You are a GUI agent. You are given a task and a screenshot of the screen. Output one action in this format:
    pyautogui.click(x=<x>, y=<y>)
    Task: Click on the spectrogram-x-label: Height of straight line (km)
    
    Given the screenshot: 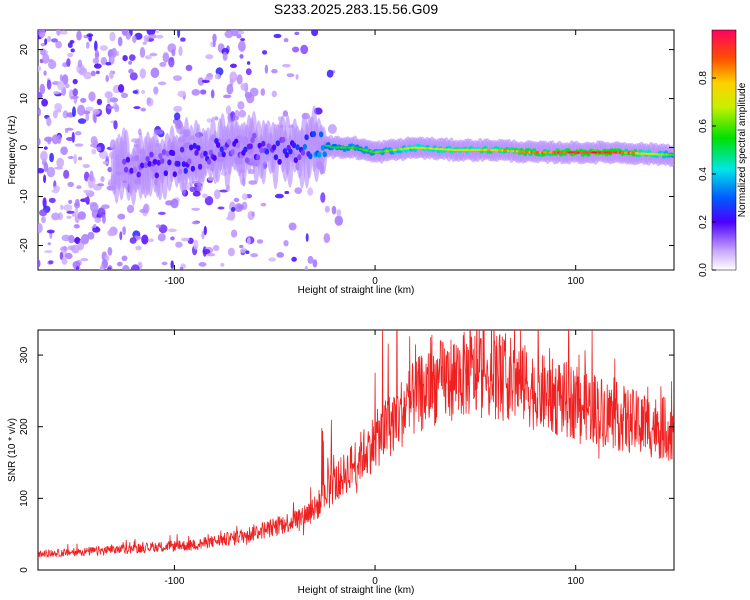 What is the action you would take?
    pyautogui.click(x=356, y=290)
    